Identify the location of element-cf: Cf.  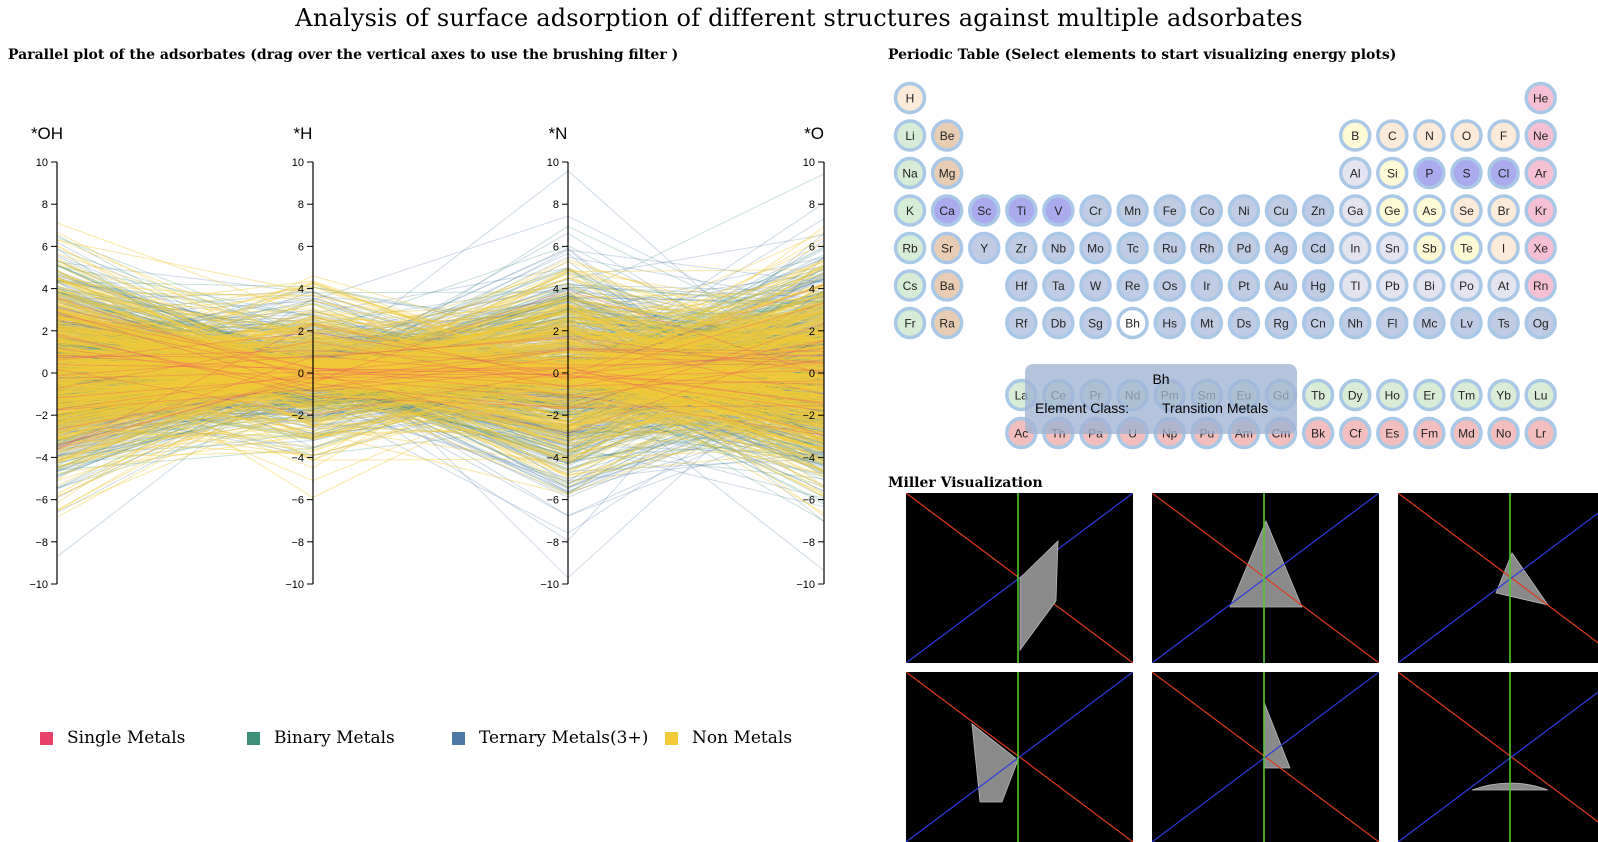
(1355, 433).